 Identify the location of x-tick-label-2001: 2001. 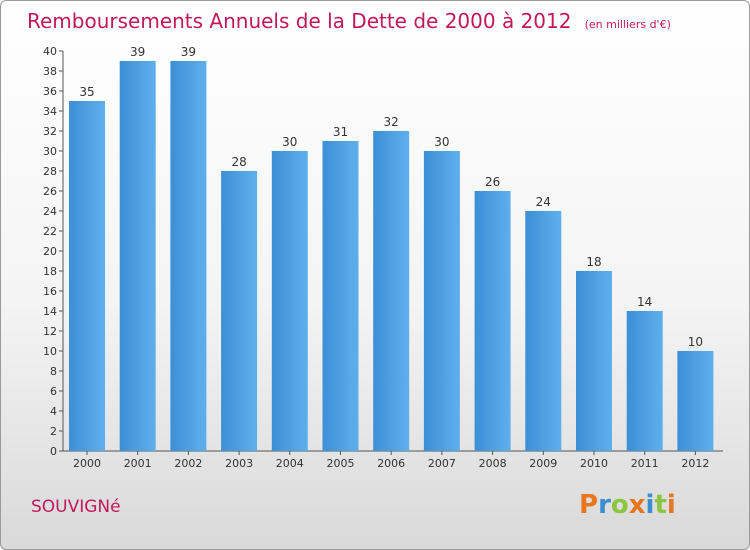
(138, 463).